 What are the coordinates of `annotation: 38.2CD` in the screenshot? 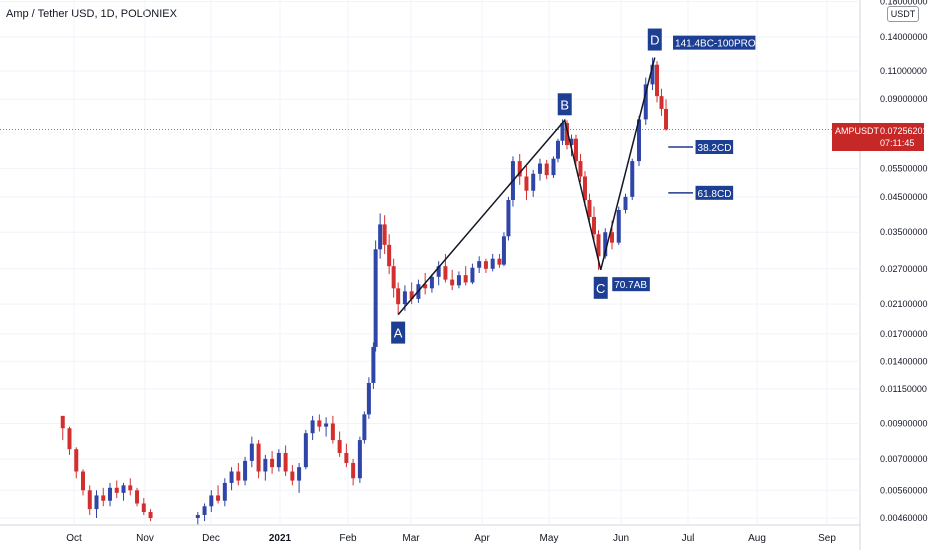 It's located at (714, 147).